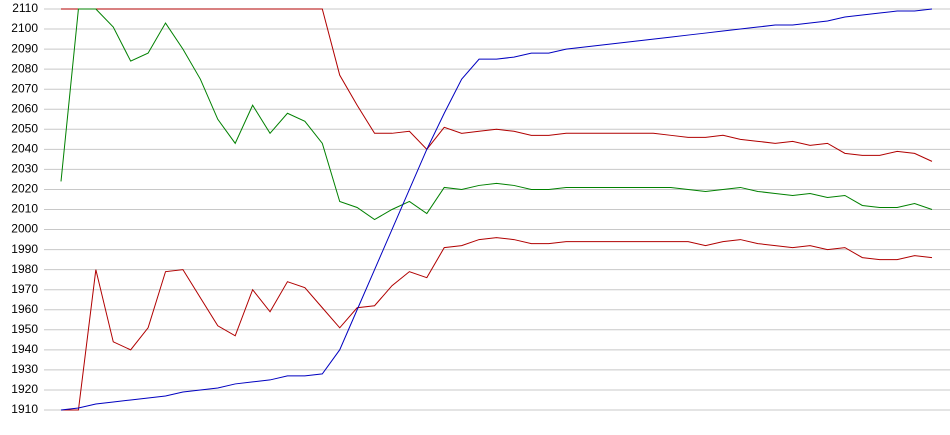 This screenshot has height=435, width=950. Describe the element at coordinates (24, 128) in the screenshot. I see `y-tick-label: 2050` at that location.